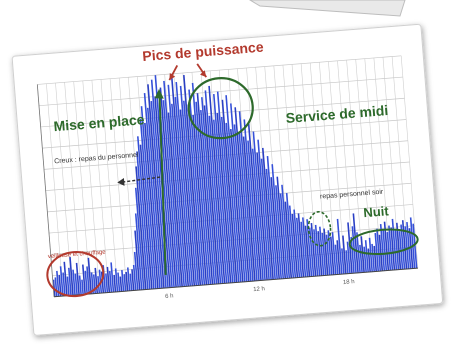 The image size is (451, 349). I want to click on label-night-left: veilleuse et chauffage, so click(77, 255).